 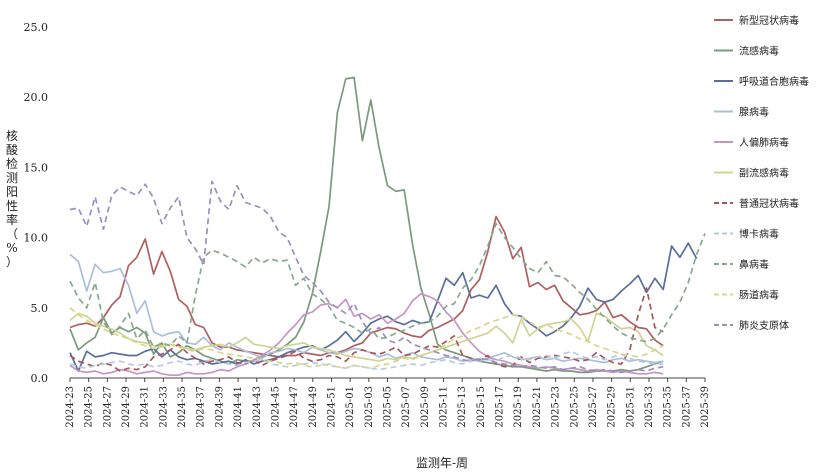 What do you see at coordinates (201, 407) in the screenshot?
I see `x-tick-label: 2024-37` at bounding box center [201, 407].